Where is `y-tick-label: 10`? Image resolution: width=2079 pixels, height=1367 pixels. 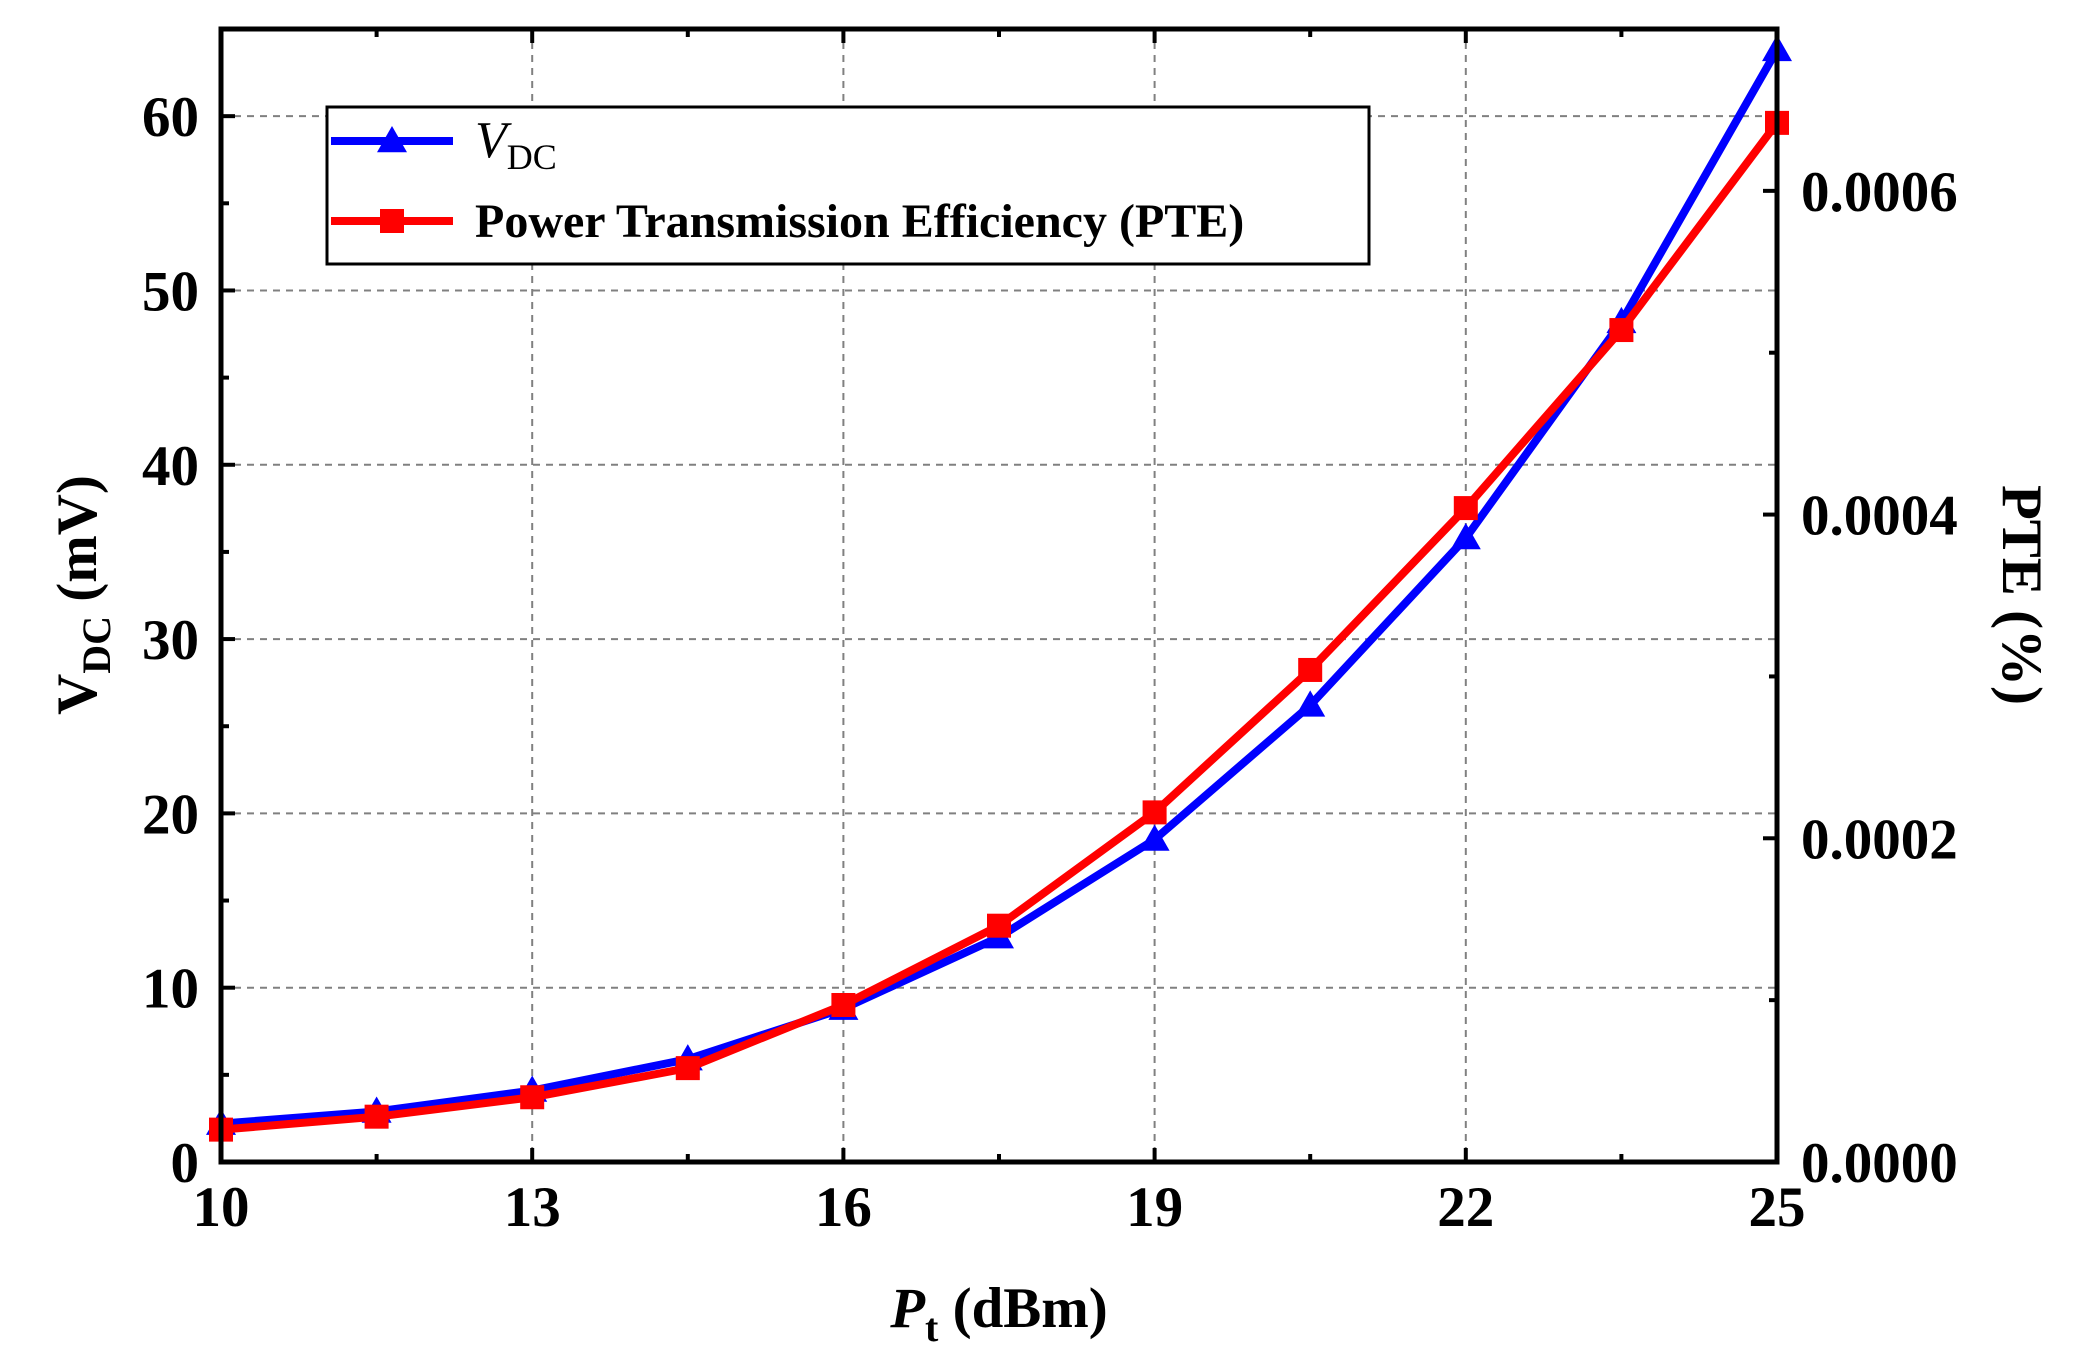 y-tick-label: 10 is located at coordinates (170, 989).